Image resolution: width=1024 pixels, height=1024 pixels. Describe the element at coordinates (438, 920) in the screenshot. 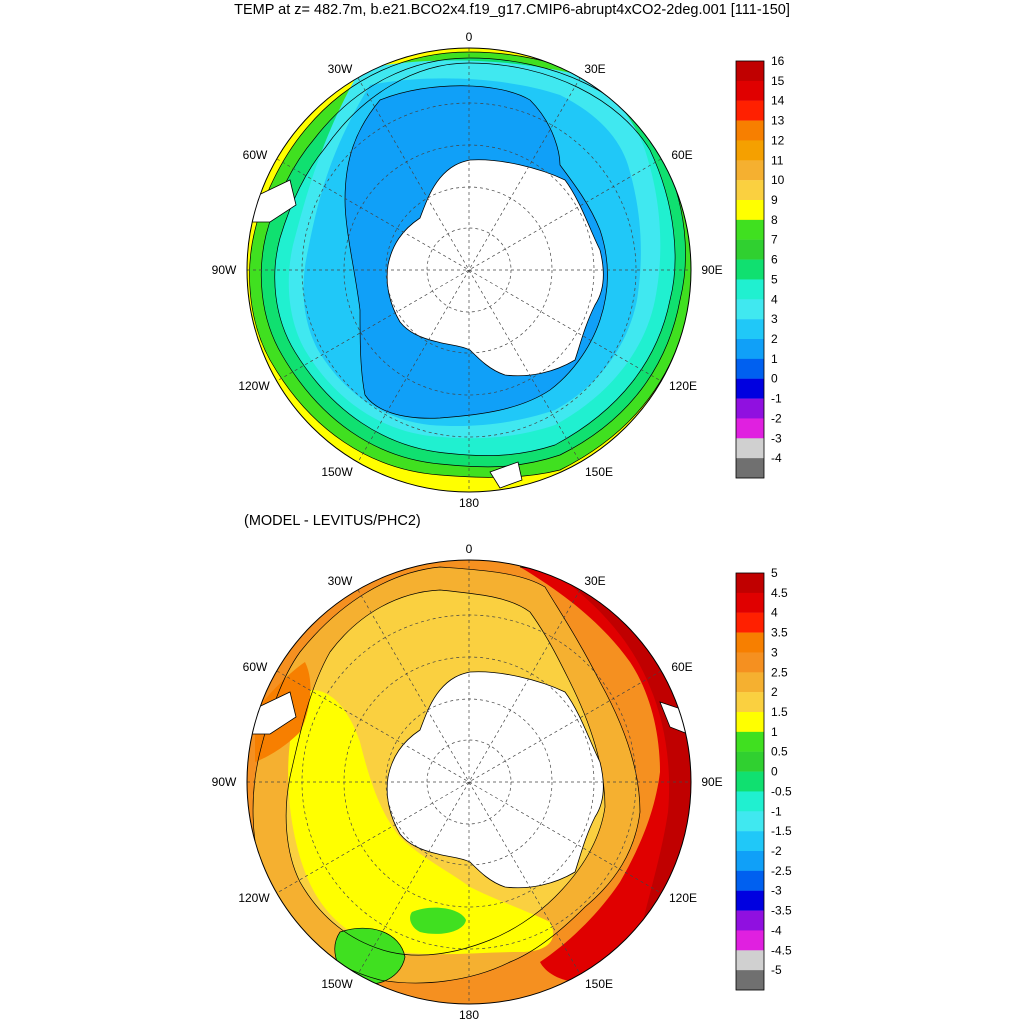

I see `diff-band-green-spot2` at that location.